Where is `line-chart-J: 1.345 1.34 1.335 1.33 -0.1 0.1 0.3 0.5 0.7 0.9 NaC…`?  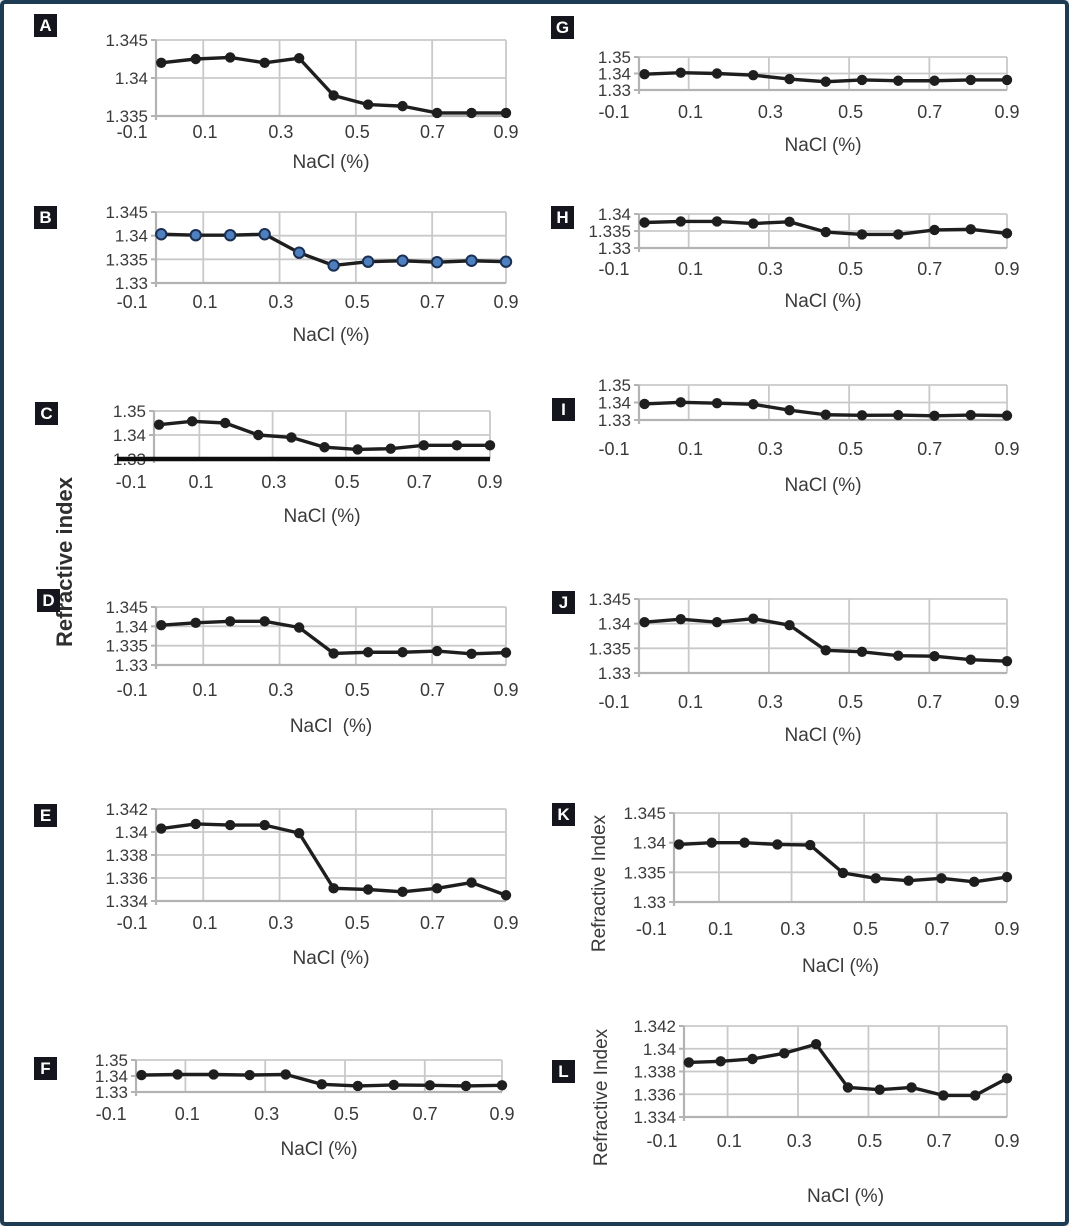
line-chart-J: 1.345 1.34 1.335 1.33 -0.1 0.1 0.3 0.5 0.7 0.9 NaC… is located at coordinates (803, 668).